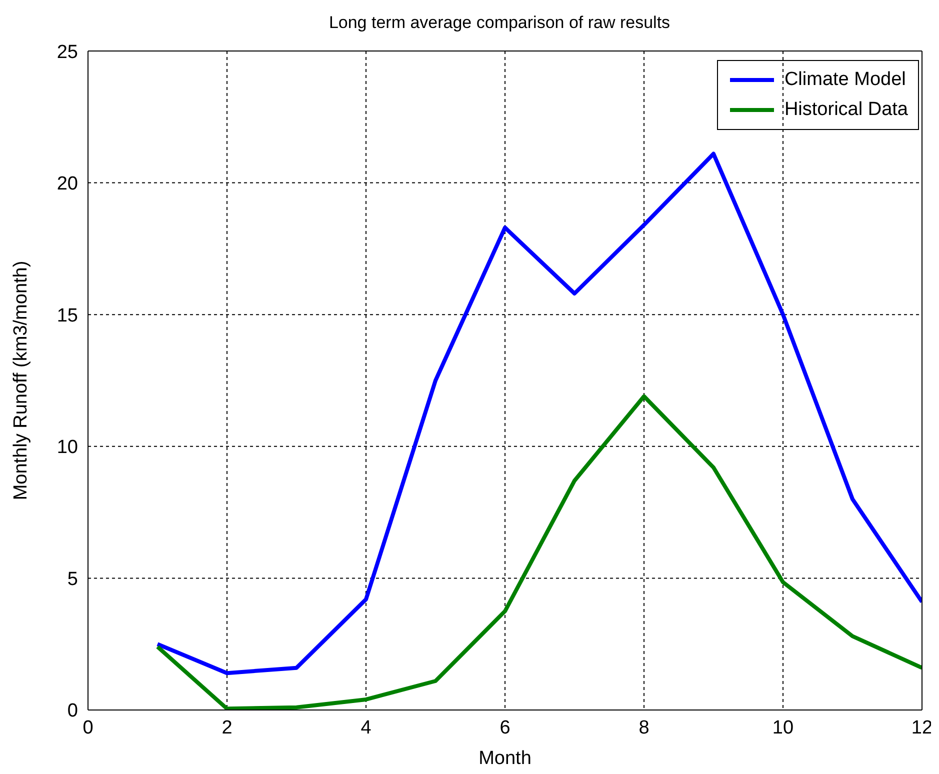  Describe the element at coordinates (783, 727) in the screenshot. I see `x-tick-label: 10` at that location.